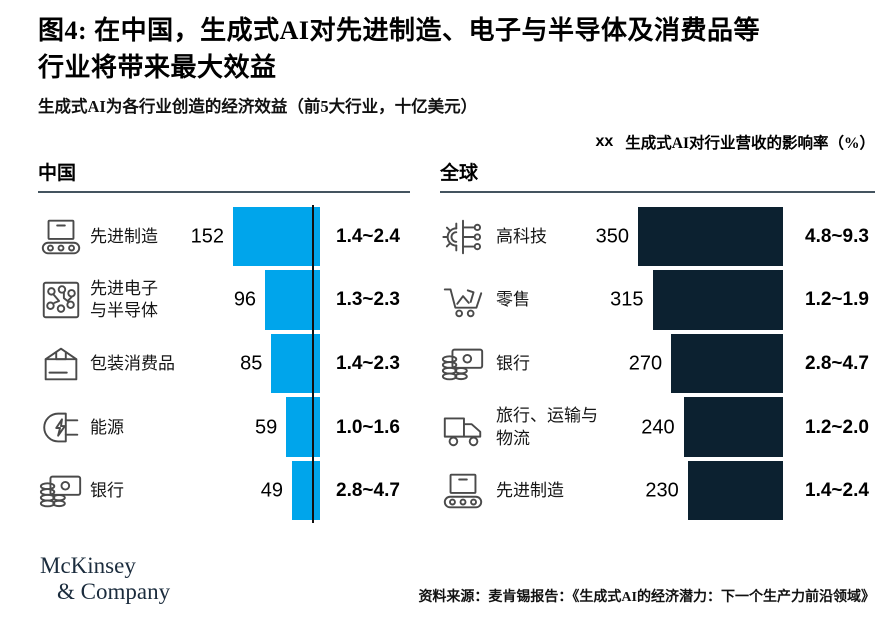 The width and height of the screenshot is (889, 622). What do you see at coordinates (657, 192) in the screenshot?
I see `global-header-rule` at bounding box center [657, 192].